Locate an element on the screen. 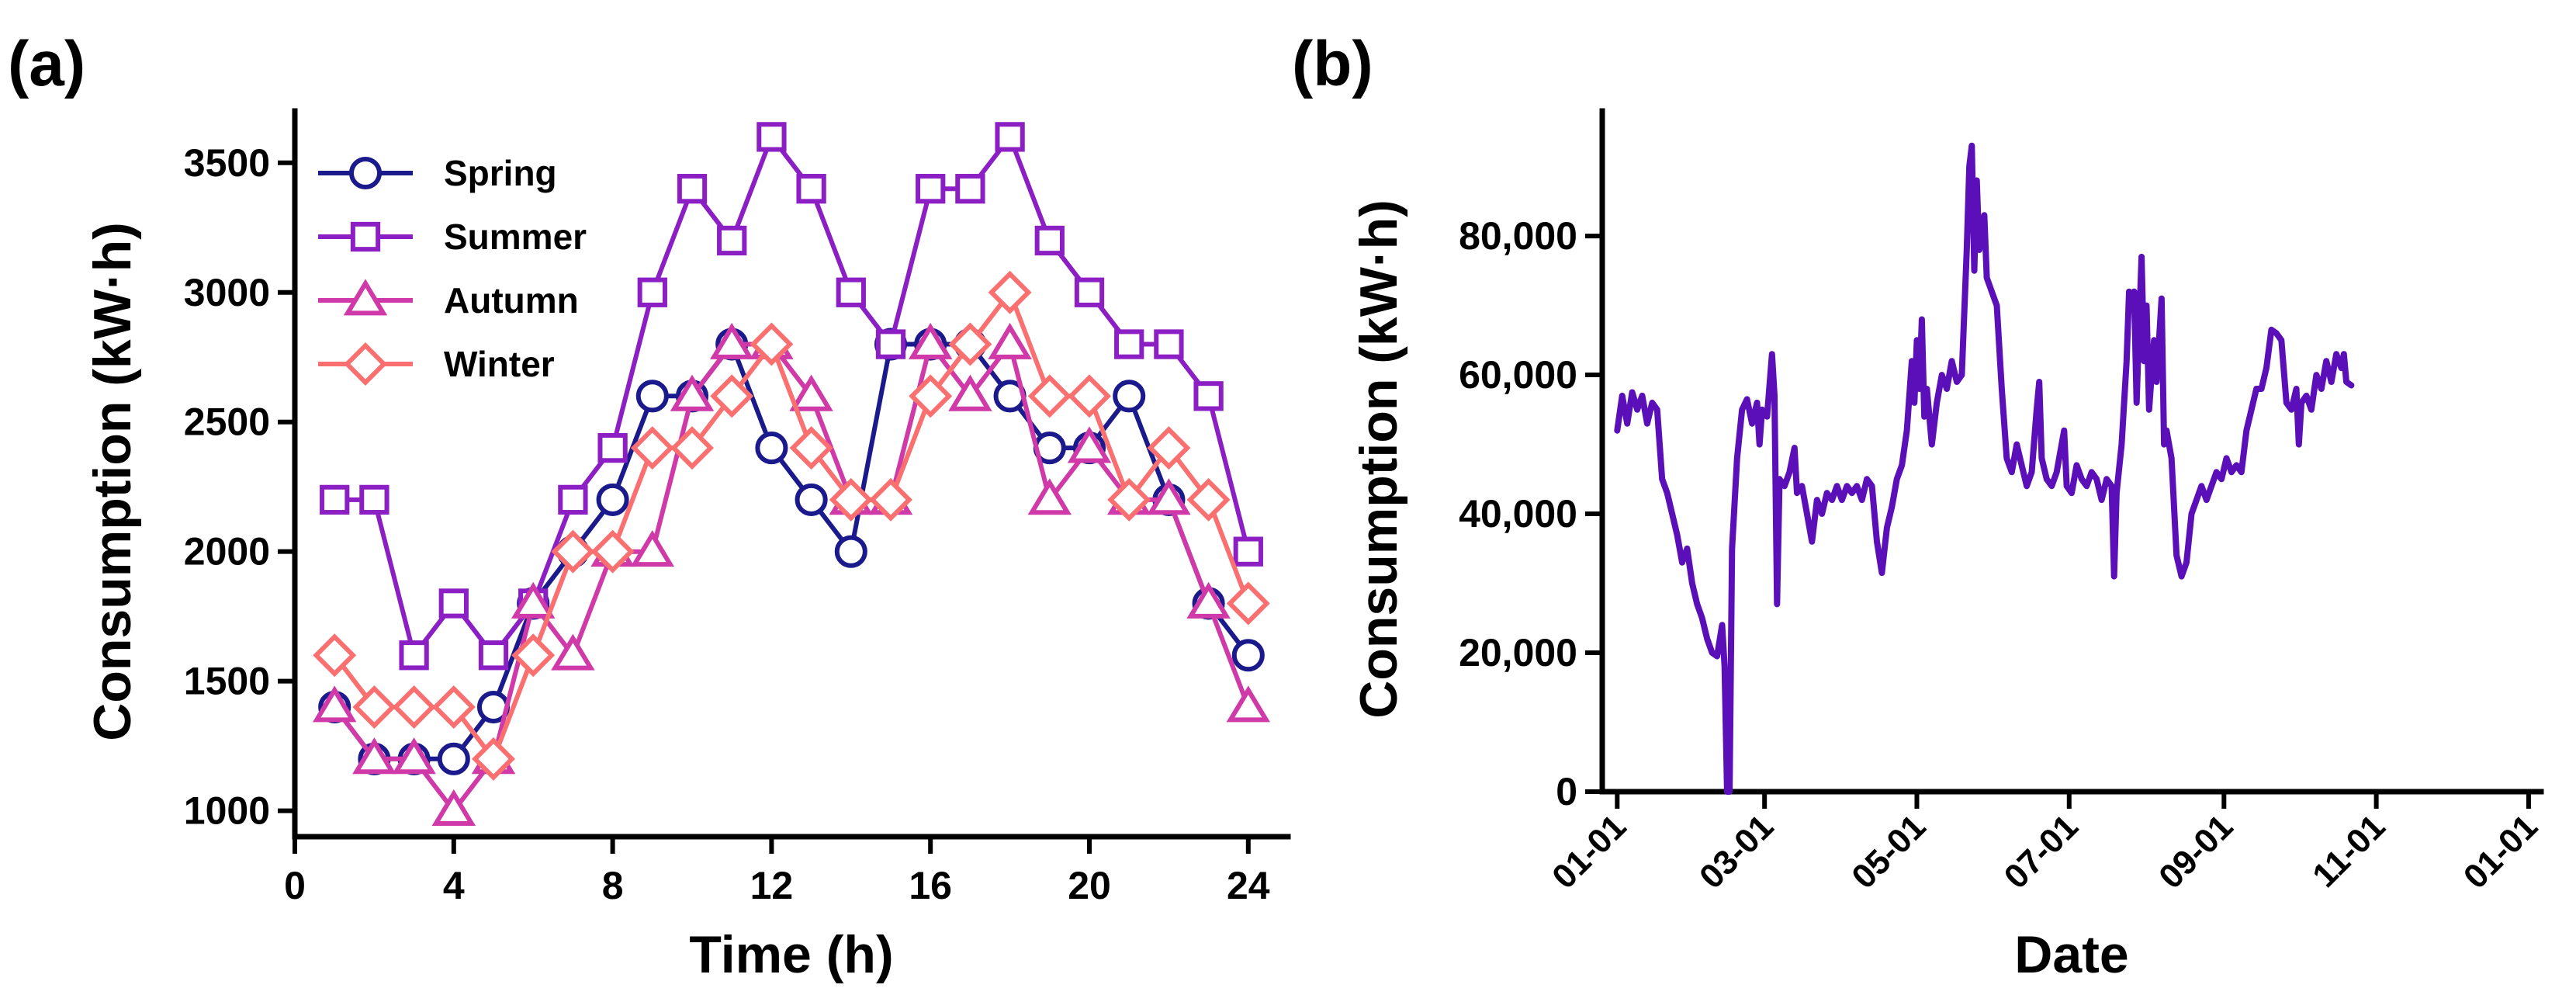  legend-label: Spring is located at coordinates (500, 173).